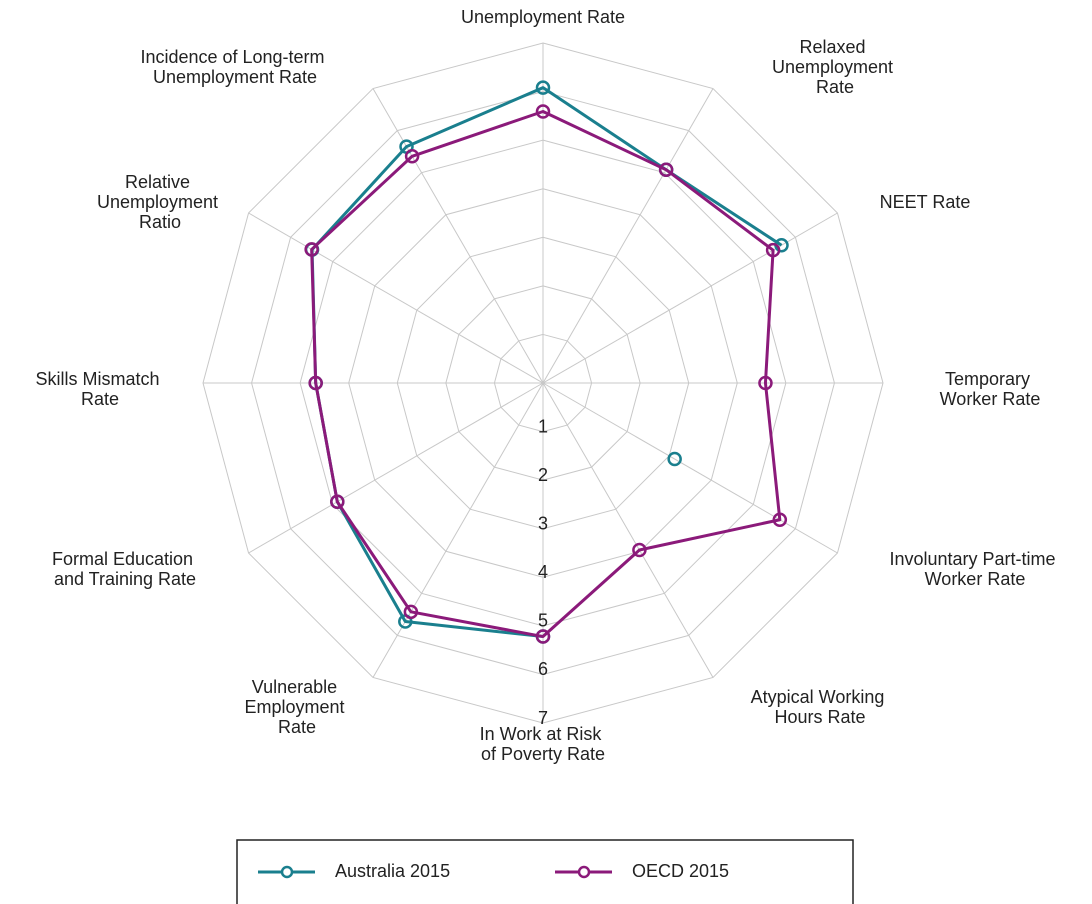 This screenshot has height=904, width=1092. I want to click on axis-label: Unemployment Rate, so click(543, 17).